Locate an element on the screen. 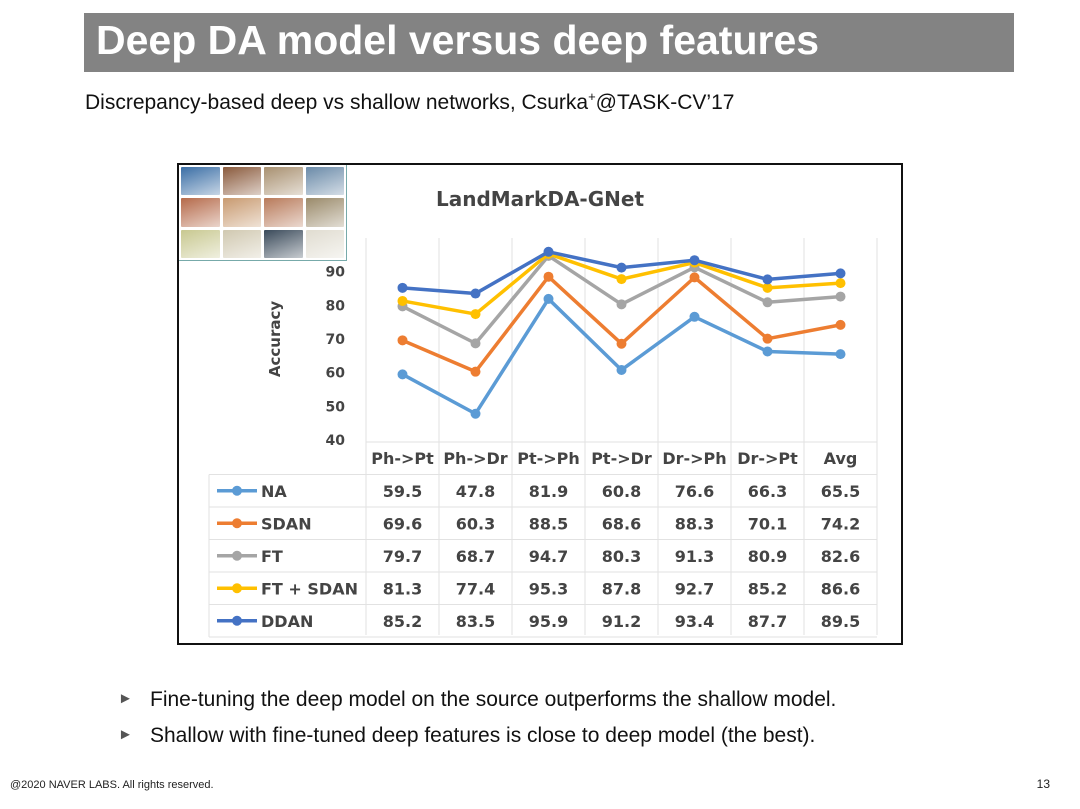 The width and height of the screenshot is (1080, 809). slide-title: Deep DA model versus deep features is located at coordinates (458, 40).